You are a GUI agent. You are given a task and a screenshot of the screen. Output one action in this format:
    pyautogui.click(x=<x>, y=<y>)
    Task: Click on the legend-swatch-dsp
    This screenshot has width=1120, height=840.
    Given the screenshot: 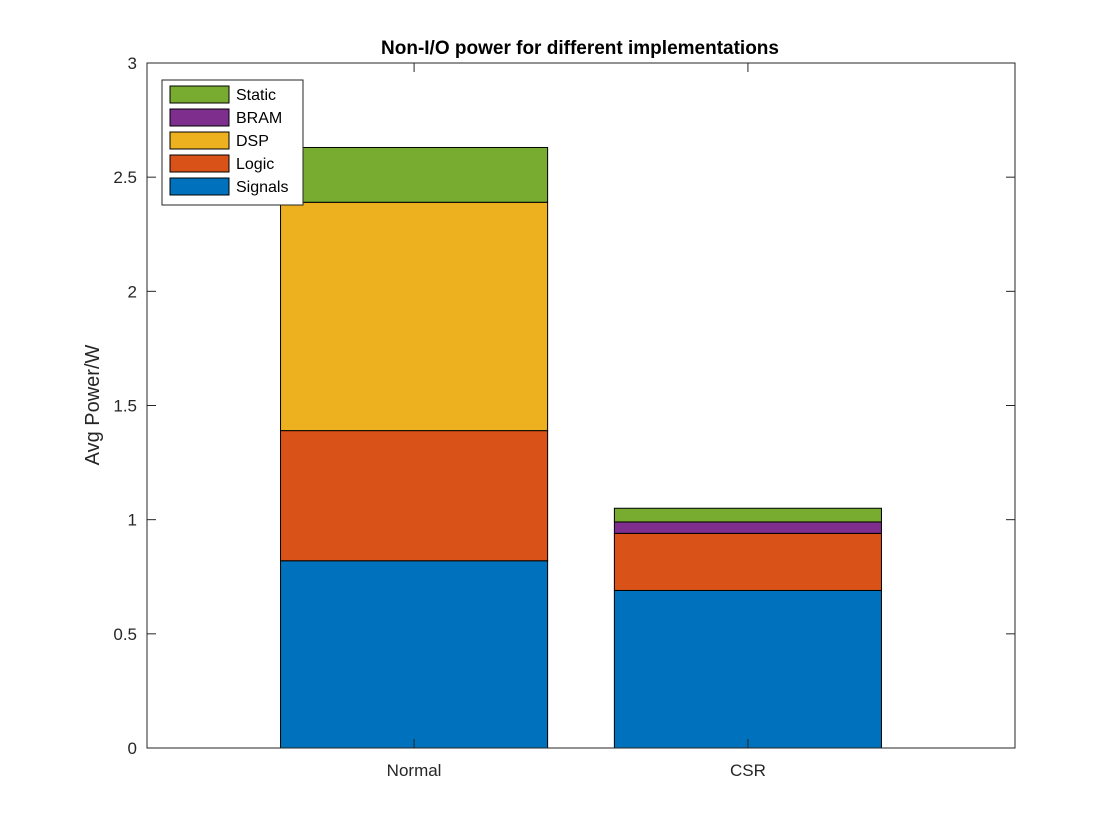 What is the action you would take?
    pyautogui.click(x=199, y=140)
    